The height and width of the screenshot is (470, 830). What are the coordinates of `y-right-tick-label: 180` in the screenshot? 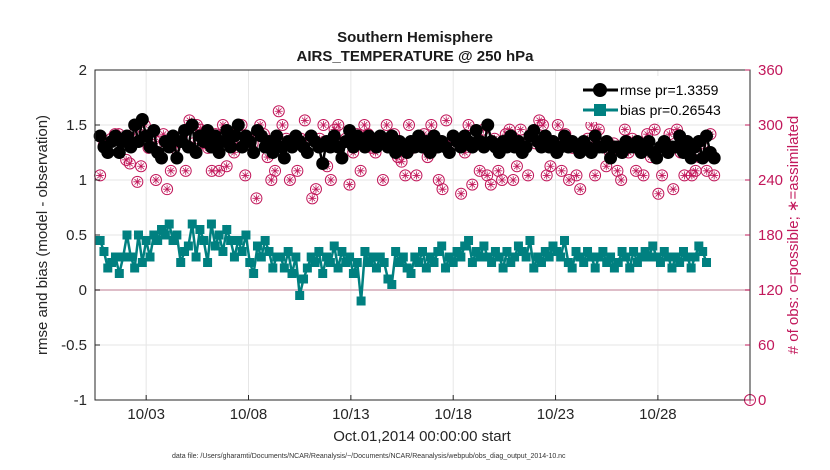 It's located at (770, 235).